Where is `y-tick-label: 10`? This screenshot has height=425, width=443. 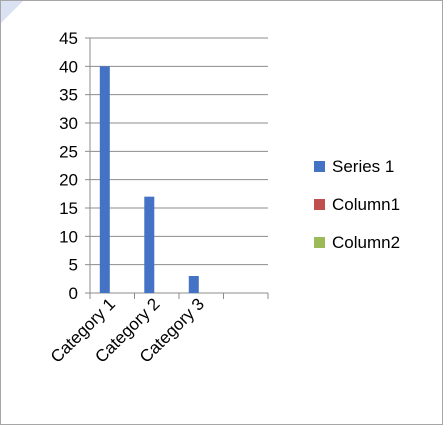 y-tick-label: 10 is located at coordinates (68, 236).